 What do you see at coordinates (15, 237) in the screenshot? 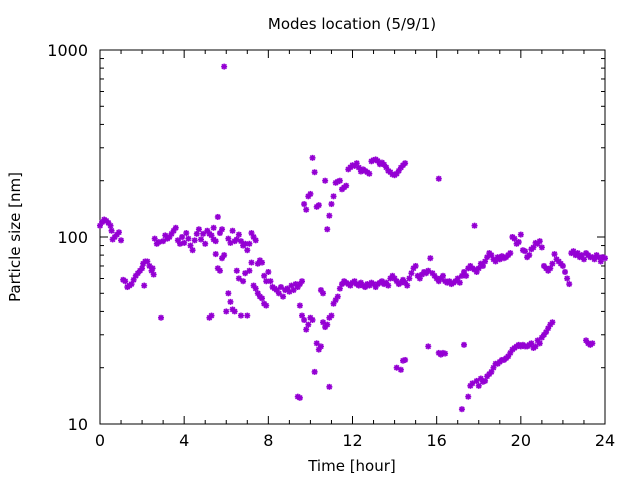
I see `y-axis-label: Particle size [nm]` at bounding box center [15, 237].